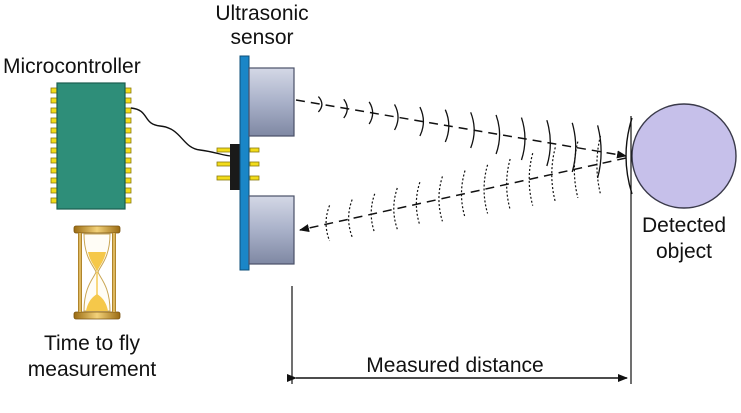  I want to click on circle-object-icon, so click(684, 156).